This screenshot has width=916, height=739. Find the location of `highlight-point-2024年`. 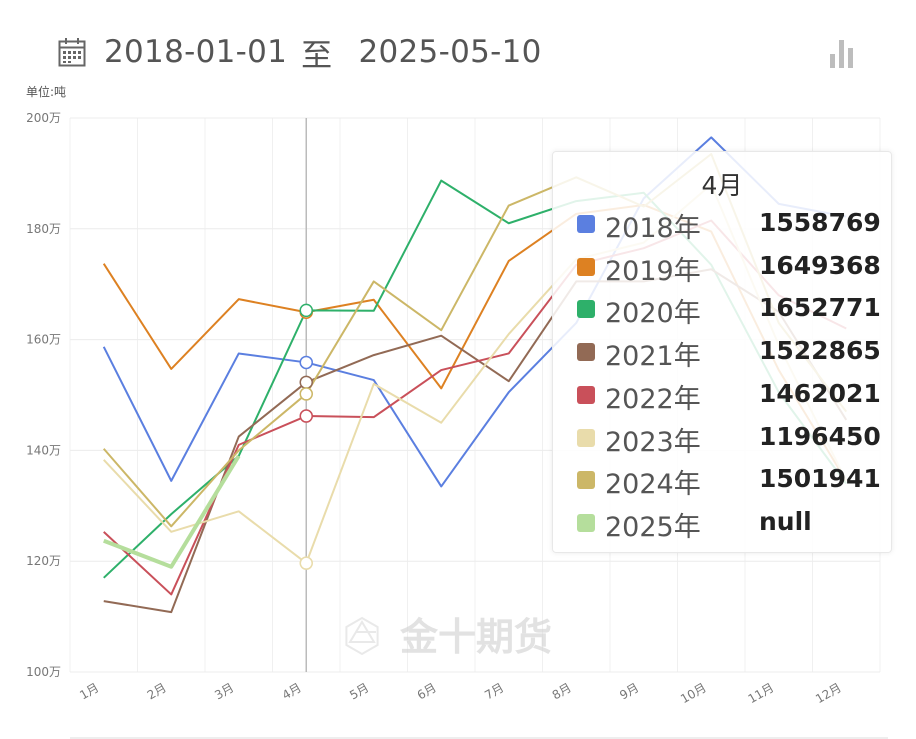

highlight-point-2024年 is located at coordinates (306, 394).